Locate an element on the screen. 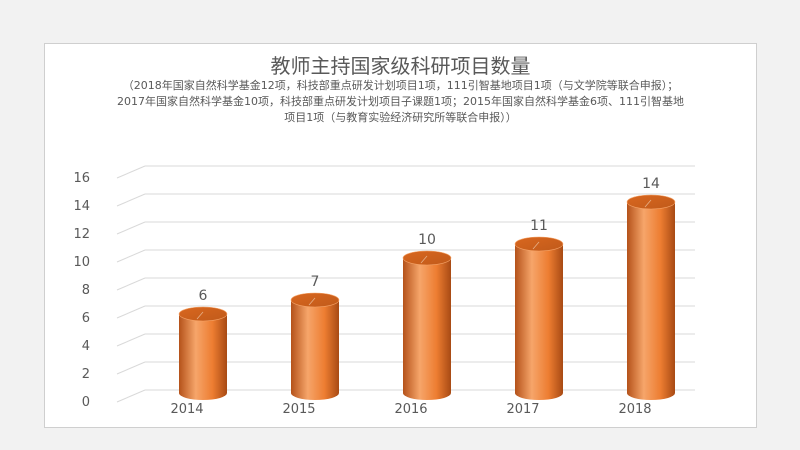  x-tick-label: 2017 is located at coordinates (522, 409).